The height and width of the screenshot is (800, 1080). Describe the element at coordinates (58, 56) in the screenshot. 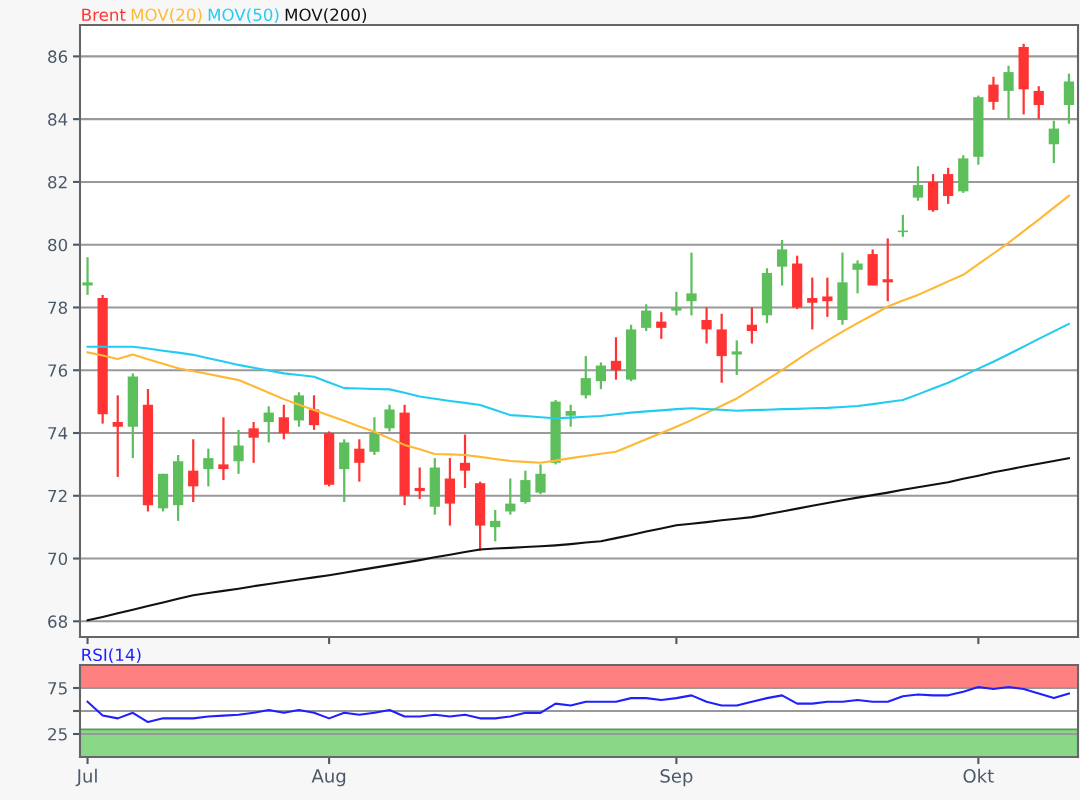

I see `y-tick-label: 86` at that location.